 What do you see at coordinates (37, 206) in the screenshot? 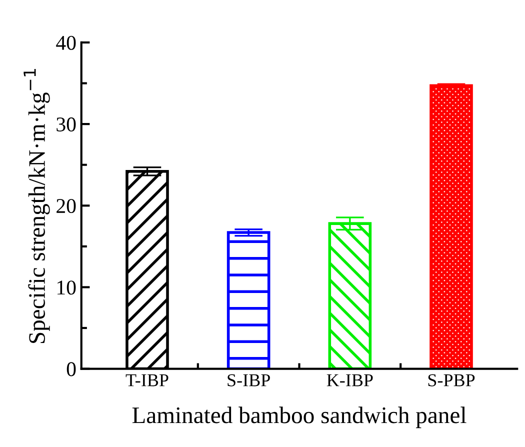
I see `y-axis-title: Specific strength/kN·m·kg$^{−1}$` at bounding box center [37, 206].